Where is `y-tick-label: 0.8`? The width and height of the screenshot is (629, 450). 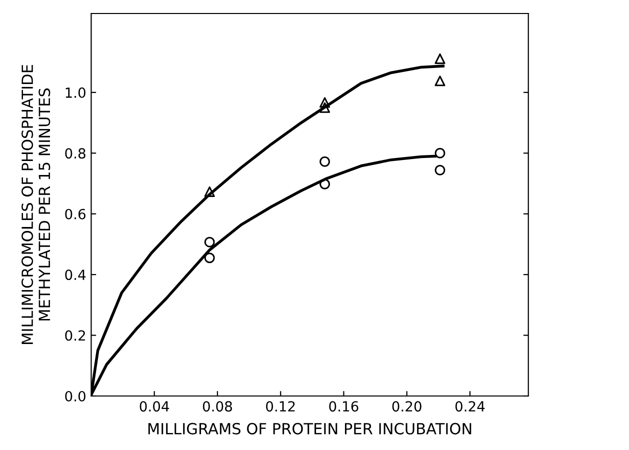 y-tick-label: 0.8 is located at coordinates (75, 153).